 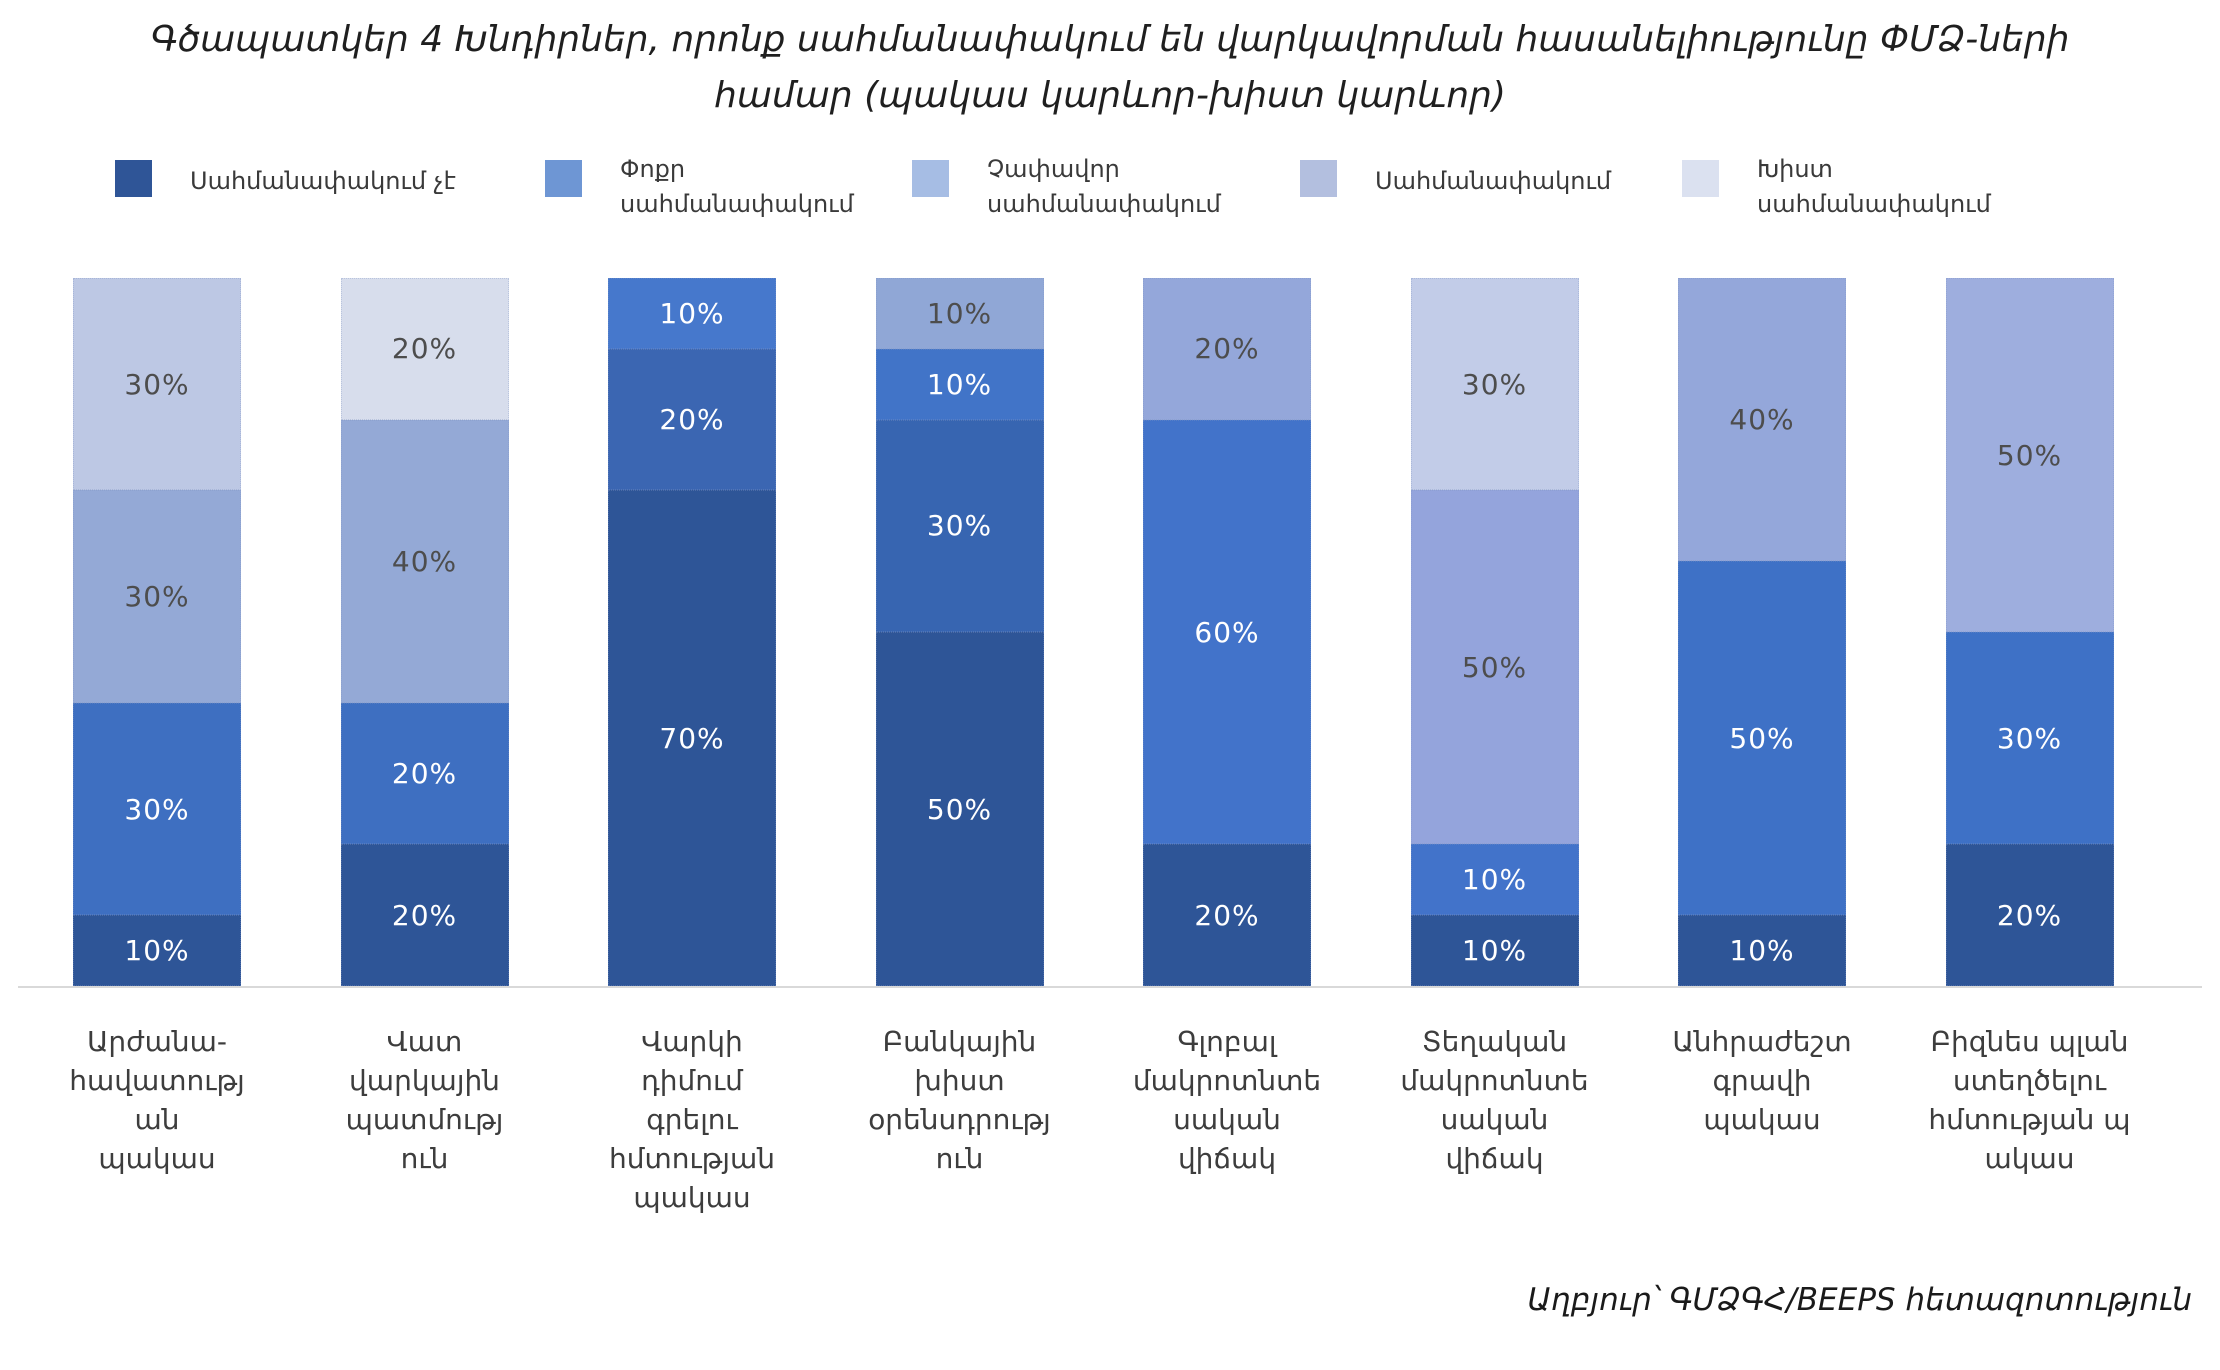 What do you see at coordinates (1494, 880) in the screenshot?
I see `bar-5-segment-1: 10%` at bounding box center [1494, 880].